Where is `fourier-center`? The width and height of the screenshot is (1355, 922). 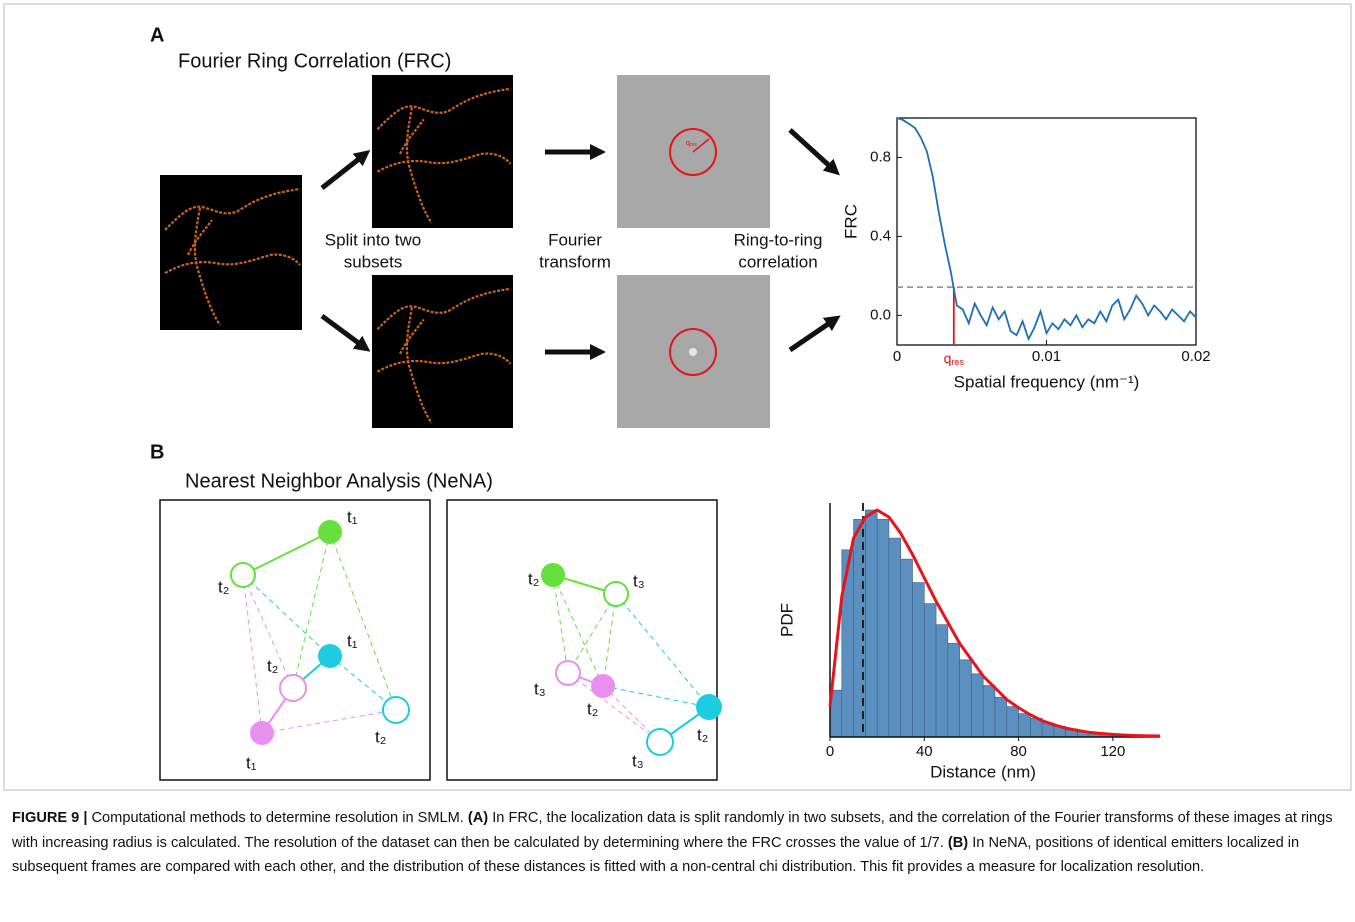 fourier-center is located at coordinates (693, 352).